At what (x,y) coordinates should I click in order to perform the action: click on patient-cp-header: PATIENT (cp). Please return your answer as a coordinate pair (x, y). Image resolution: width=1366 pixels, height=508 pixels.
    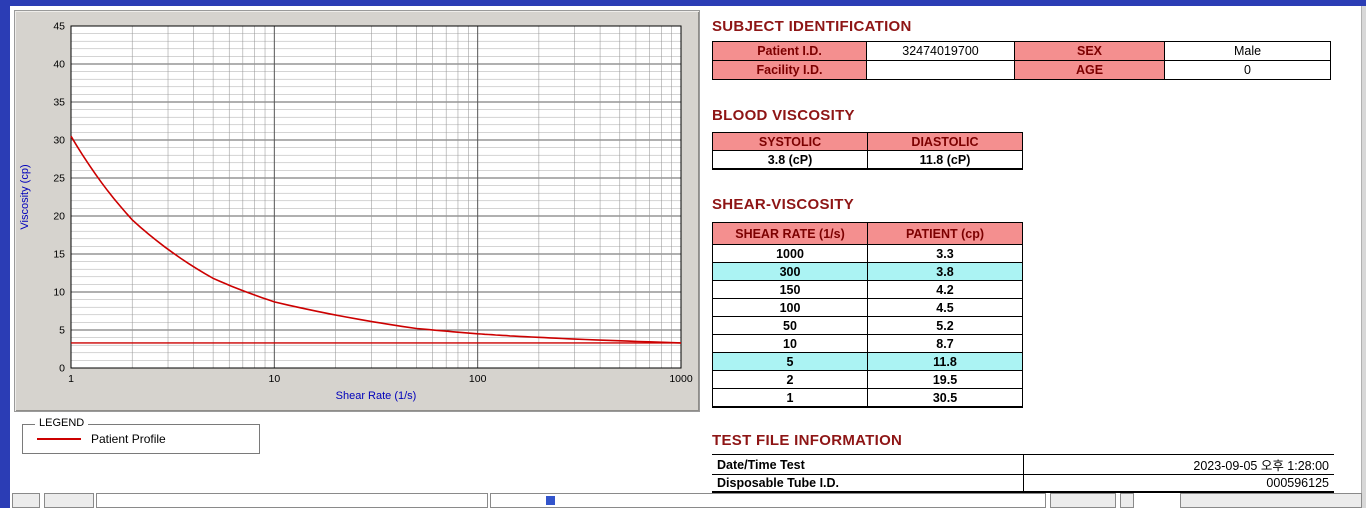
    Looking at the image, I should click on (945, 233).